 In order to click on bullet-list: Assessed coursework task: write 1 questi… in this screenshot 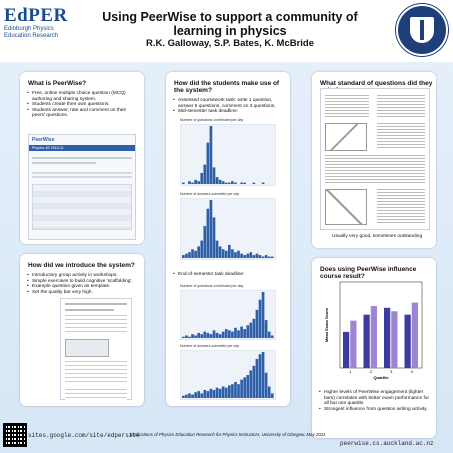, I will do `click(228, 106)`.